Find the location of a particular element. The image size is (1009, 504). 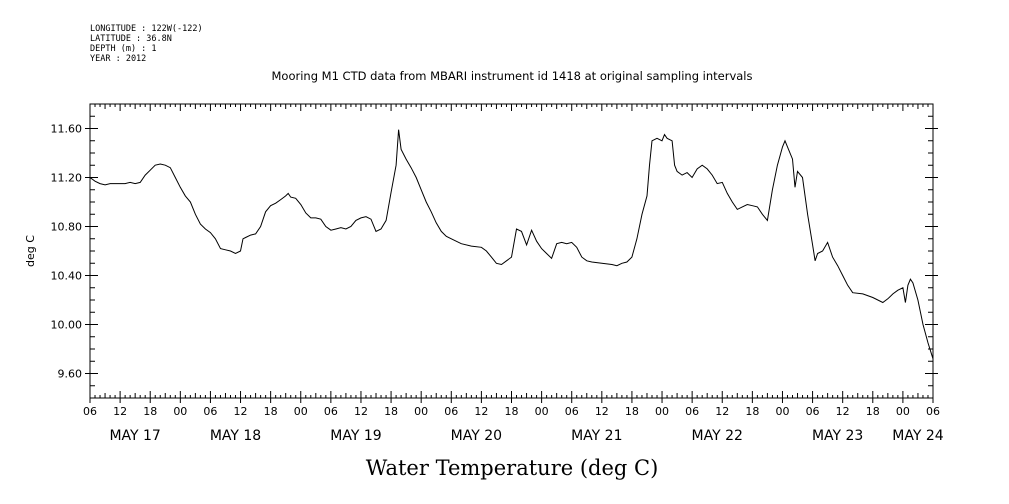

day-label: MAY 19 is located at coordinates (355, 436).